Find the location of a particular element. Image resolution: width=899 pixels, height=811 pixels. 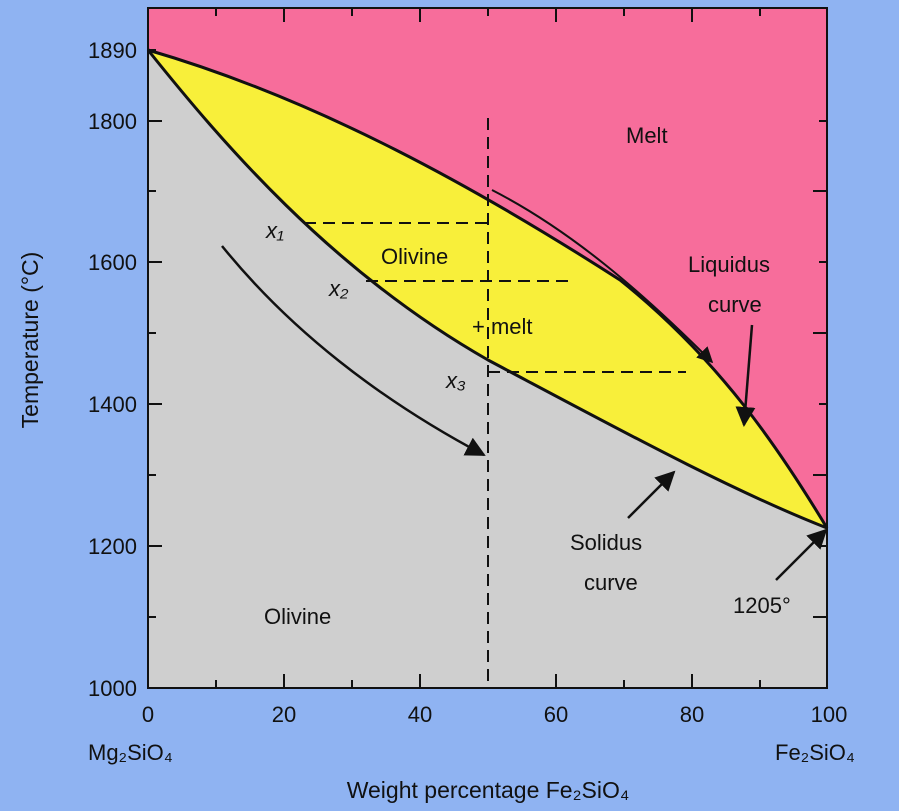

y-tick-1890: 1890 is located at coordinates (112, 50).